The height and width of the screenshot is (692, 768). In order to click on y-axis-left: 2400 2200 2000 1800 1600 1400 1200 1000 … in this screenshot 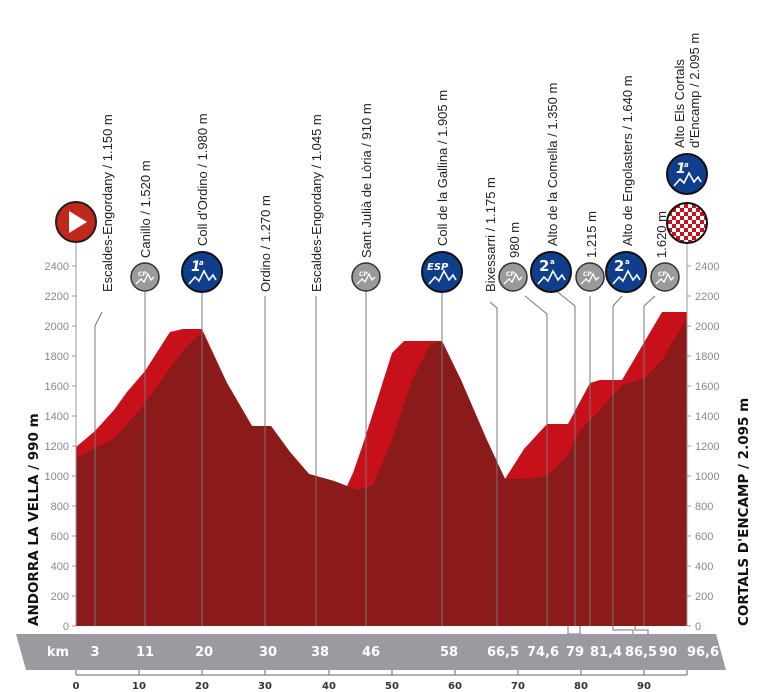, I will do `click(61, 435)`.